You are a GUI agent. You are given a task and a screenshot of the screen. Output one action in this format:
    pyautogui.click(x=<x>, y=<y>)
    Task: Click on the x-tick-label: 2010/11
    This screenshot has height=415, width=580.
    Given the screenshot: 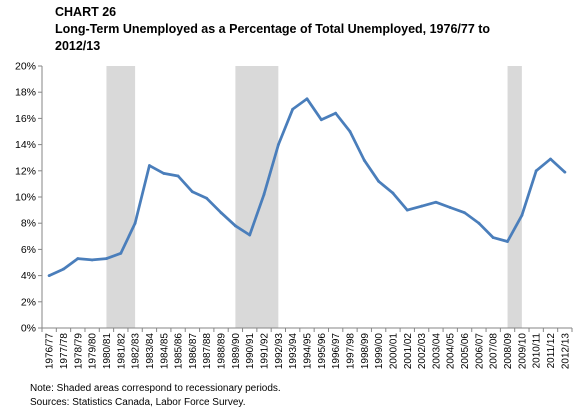 What is the action you would take?
    pyautogui.click(x=537, y=351)
    